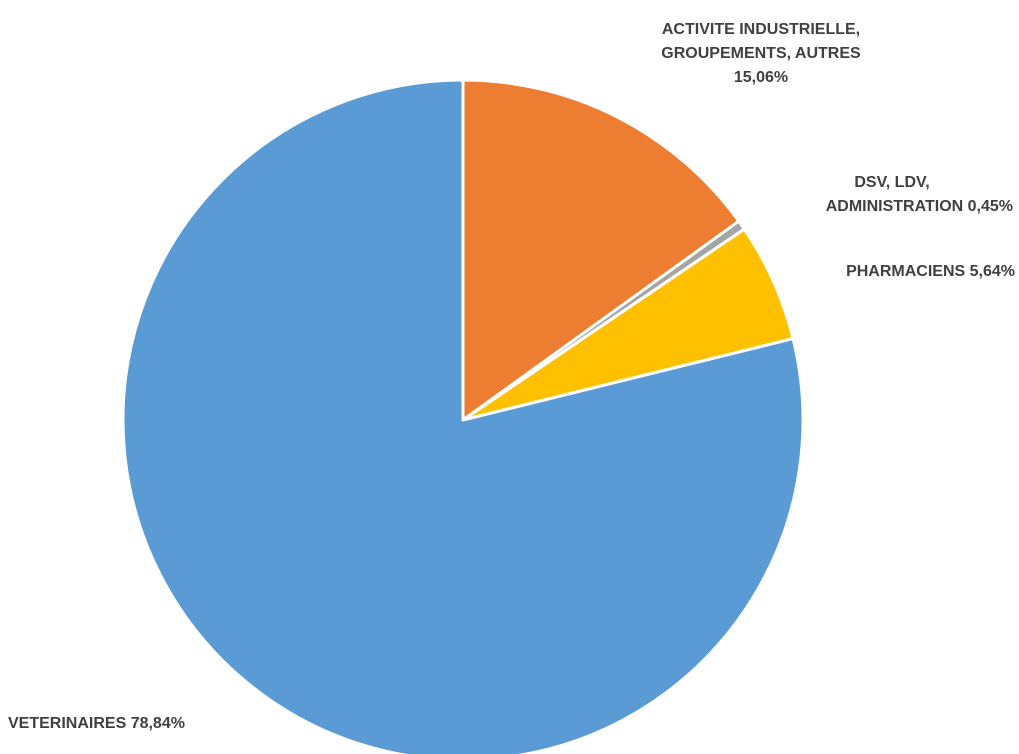  Describe the element at coordinates (601, 250) in the screenshot. I see `pie-slice-activite-industrielle-groupements-autres` at that location.